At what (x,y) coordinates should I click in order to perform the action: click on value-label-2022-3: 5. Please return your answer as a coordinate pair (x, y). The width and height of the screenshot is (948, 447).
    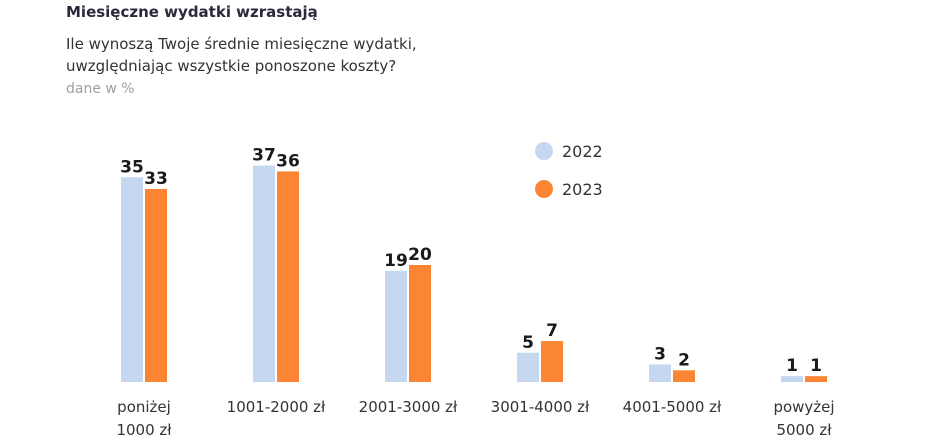
    Looking at the image, I should click on (528, 343).